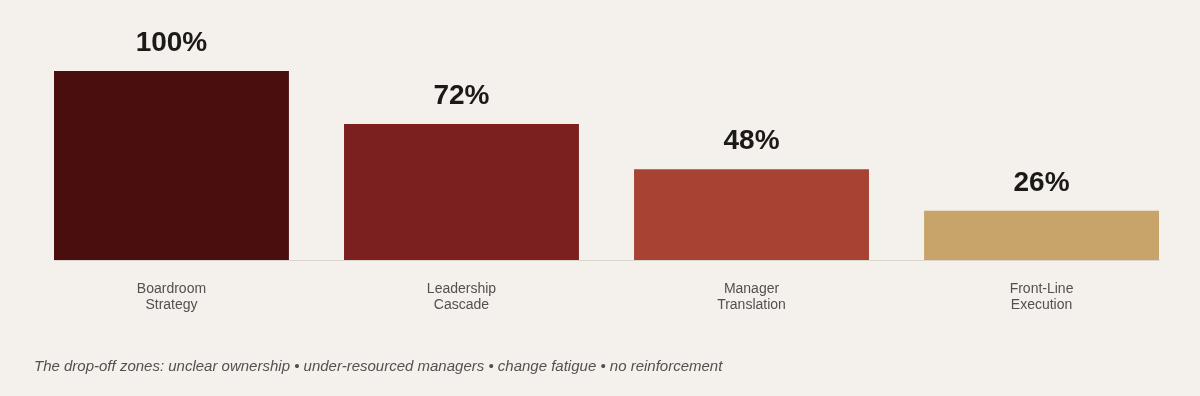  What do you see at coordinates (751, 295) in the screenshot?
I see `x-tick-label: Manager Translation` at bounding box center [751, 295].